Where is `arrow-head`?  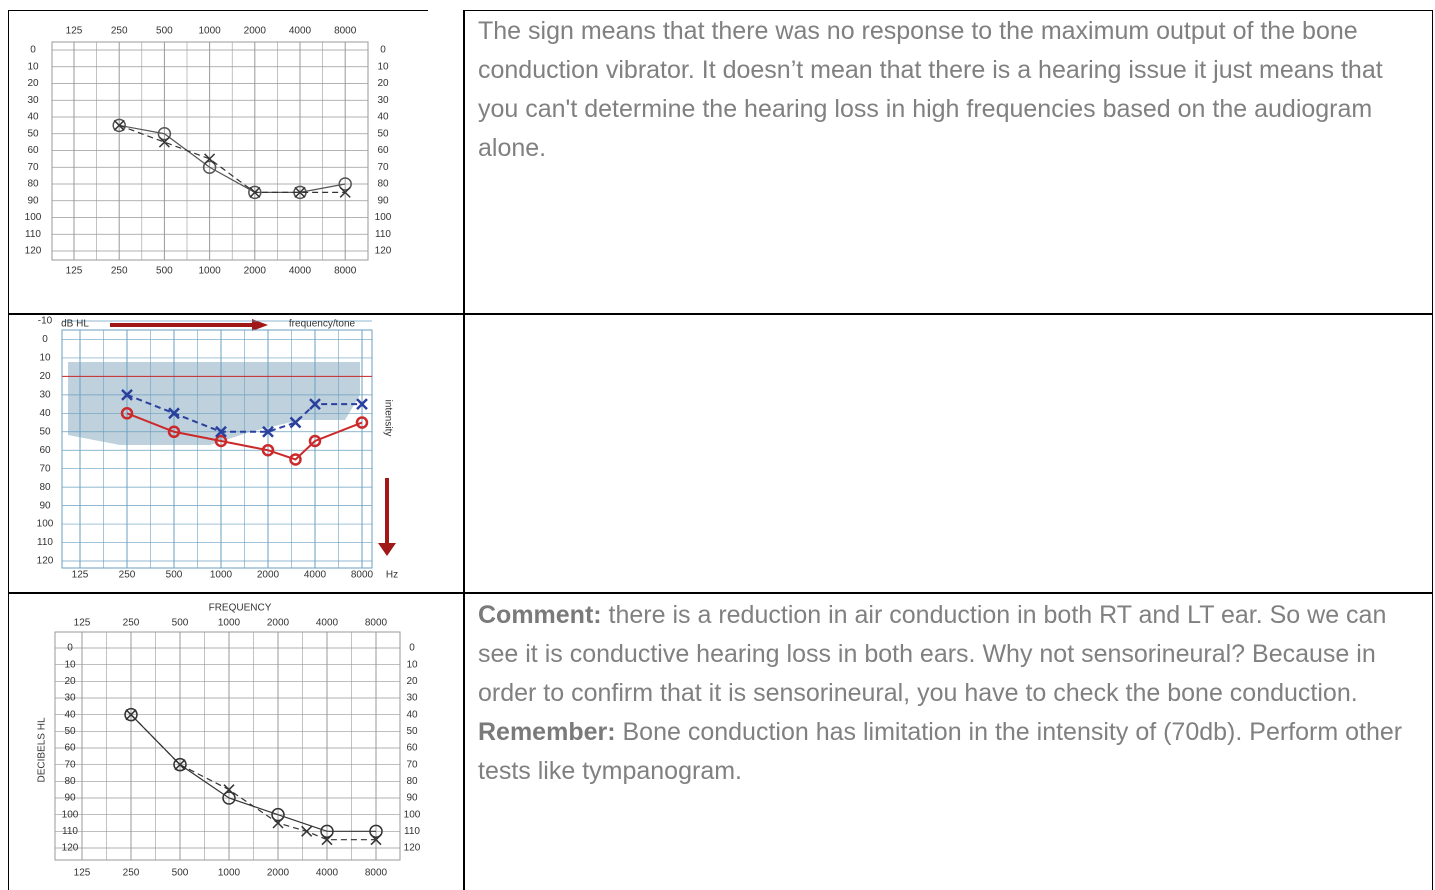
arrow-head is located at coordinates (387, 549).